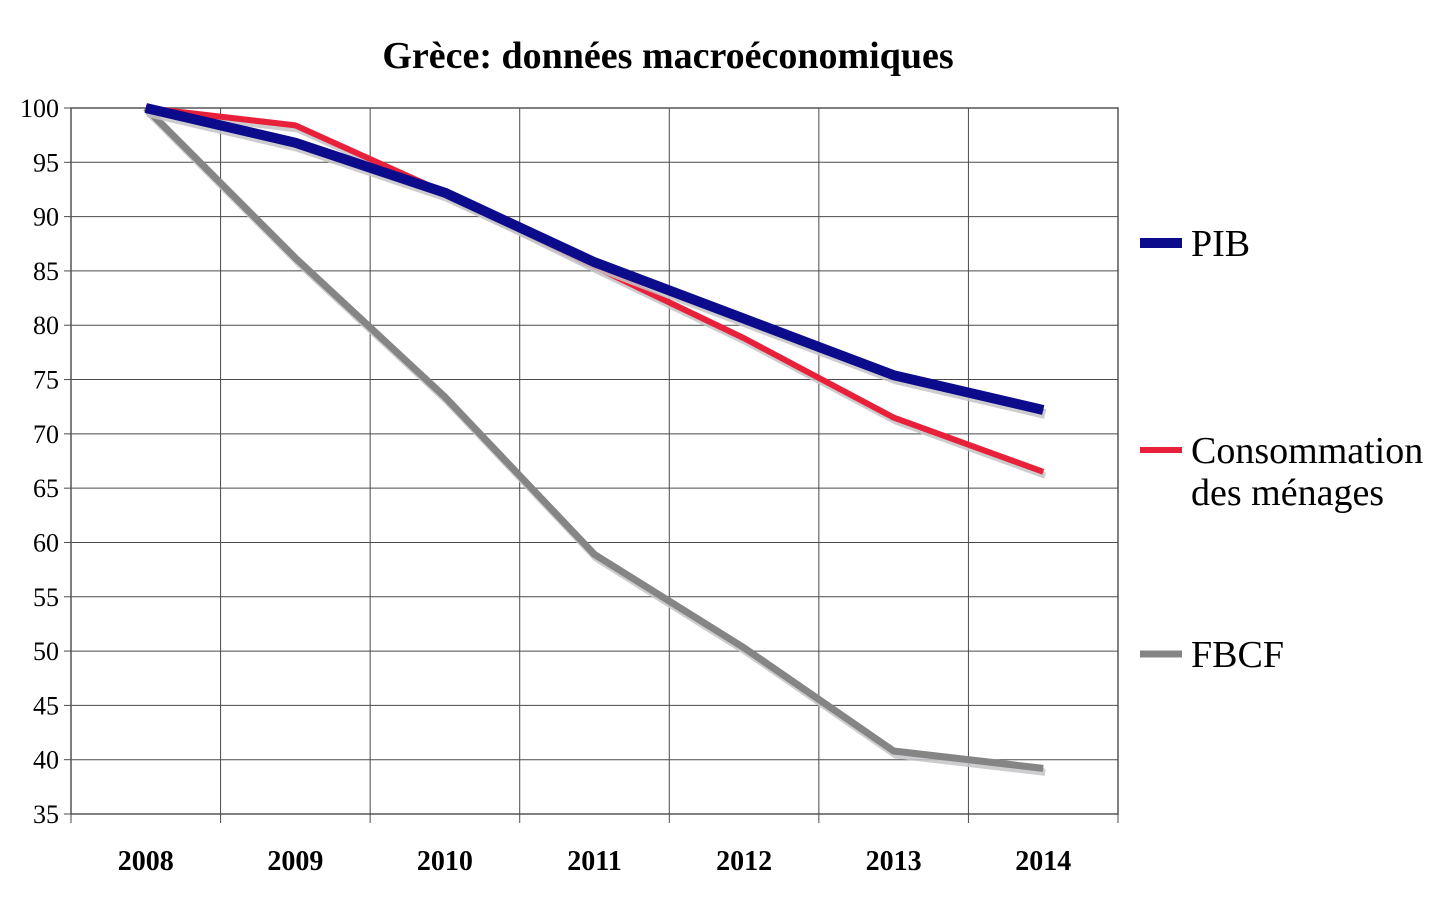 Image resolution: width=1456 pixels, height=898 pixels. I want to click on y-tick-label: 50, so click(46, 651).